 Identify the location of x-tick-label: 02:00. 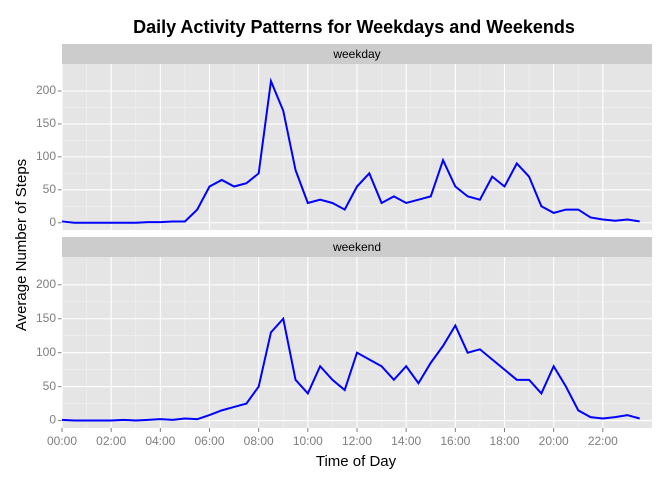
(111, 441).